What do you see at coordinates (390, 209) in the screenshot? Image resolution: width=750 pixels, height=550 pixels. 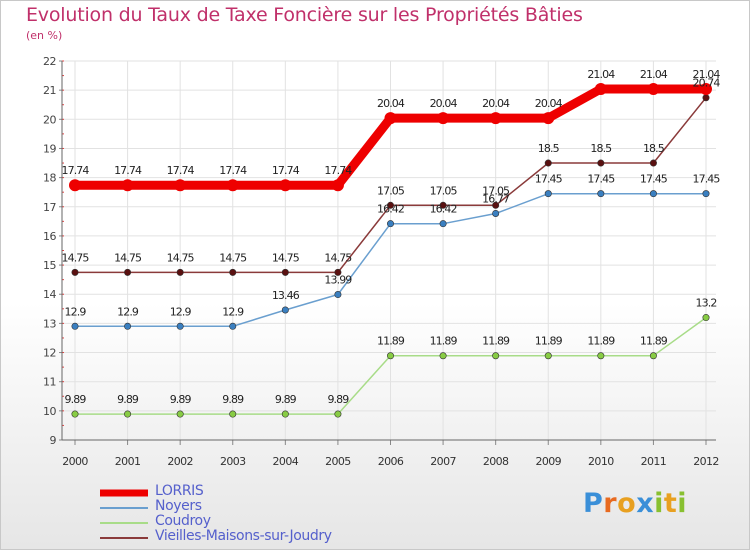 I see `data-label: 16.42` at bounding box center [390, 209].